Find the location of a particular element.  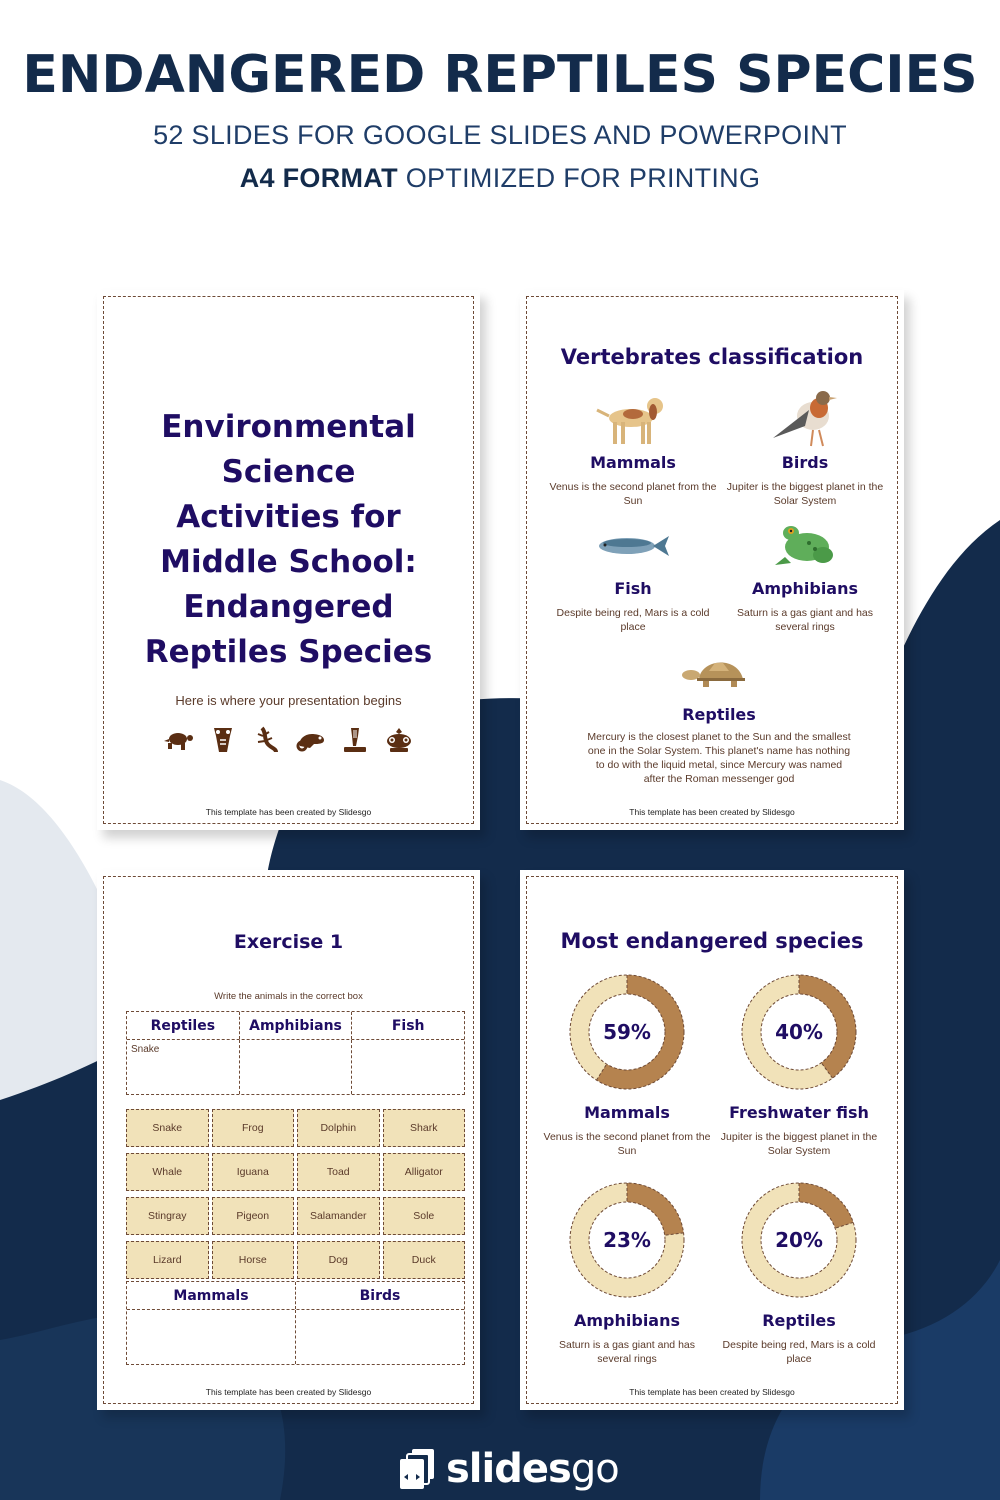

slidesgo-logo: slidesgo is located at coordinates (508, 1469).